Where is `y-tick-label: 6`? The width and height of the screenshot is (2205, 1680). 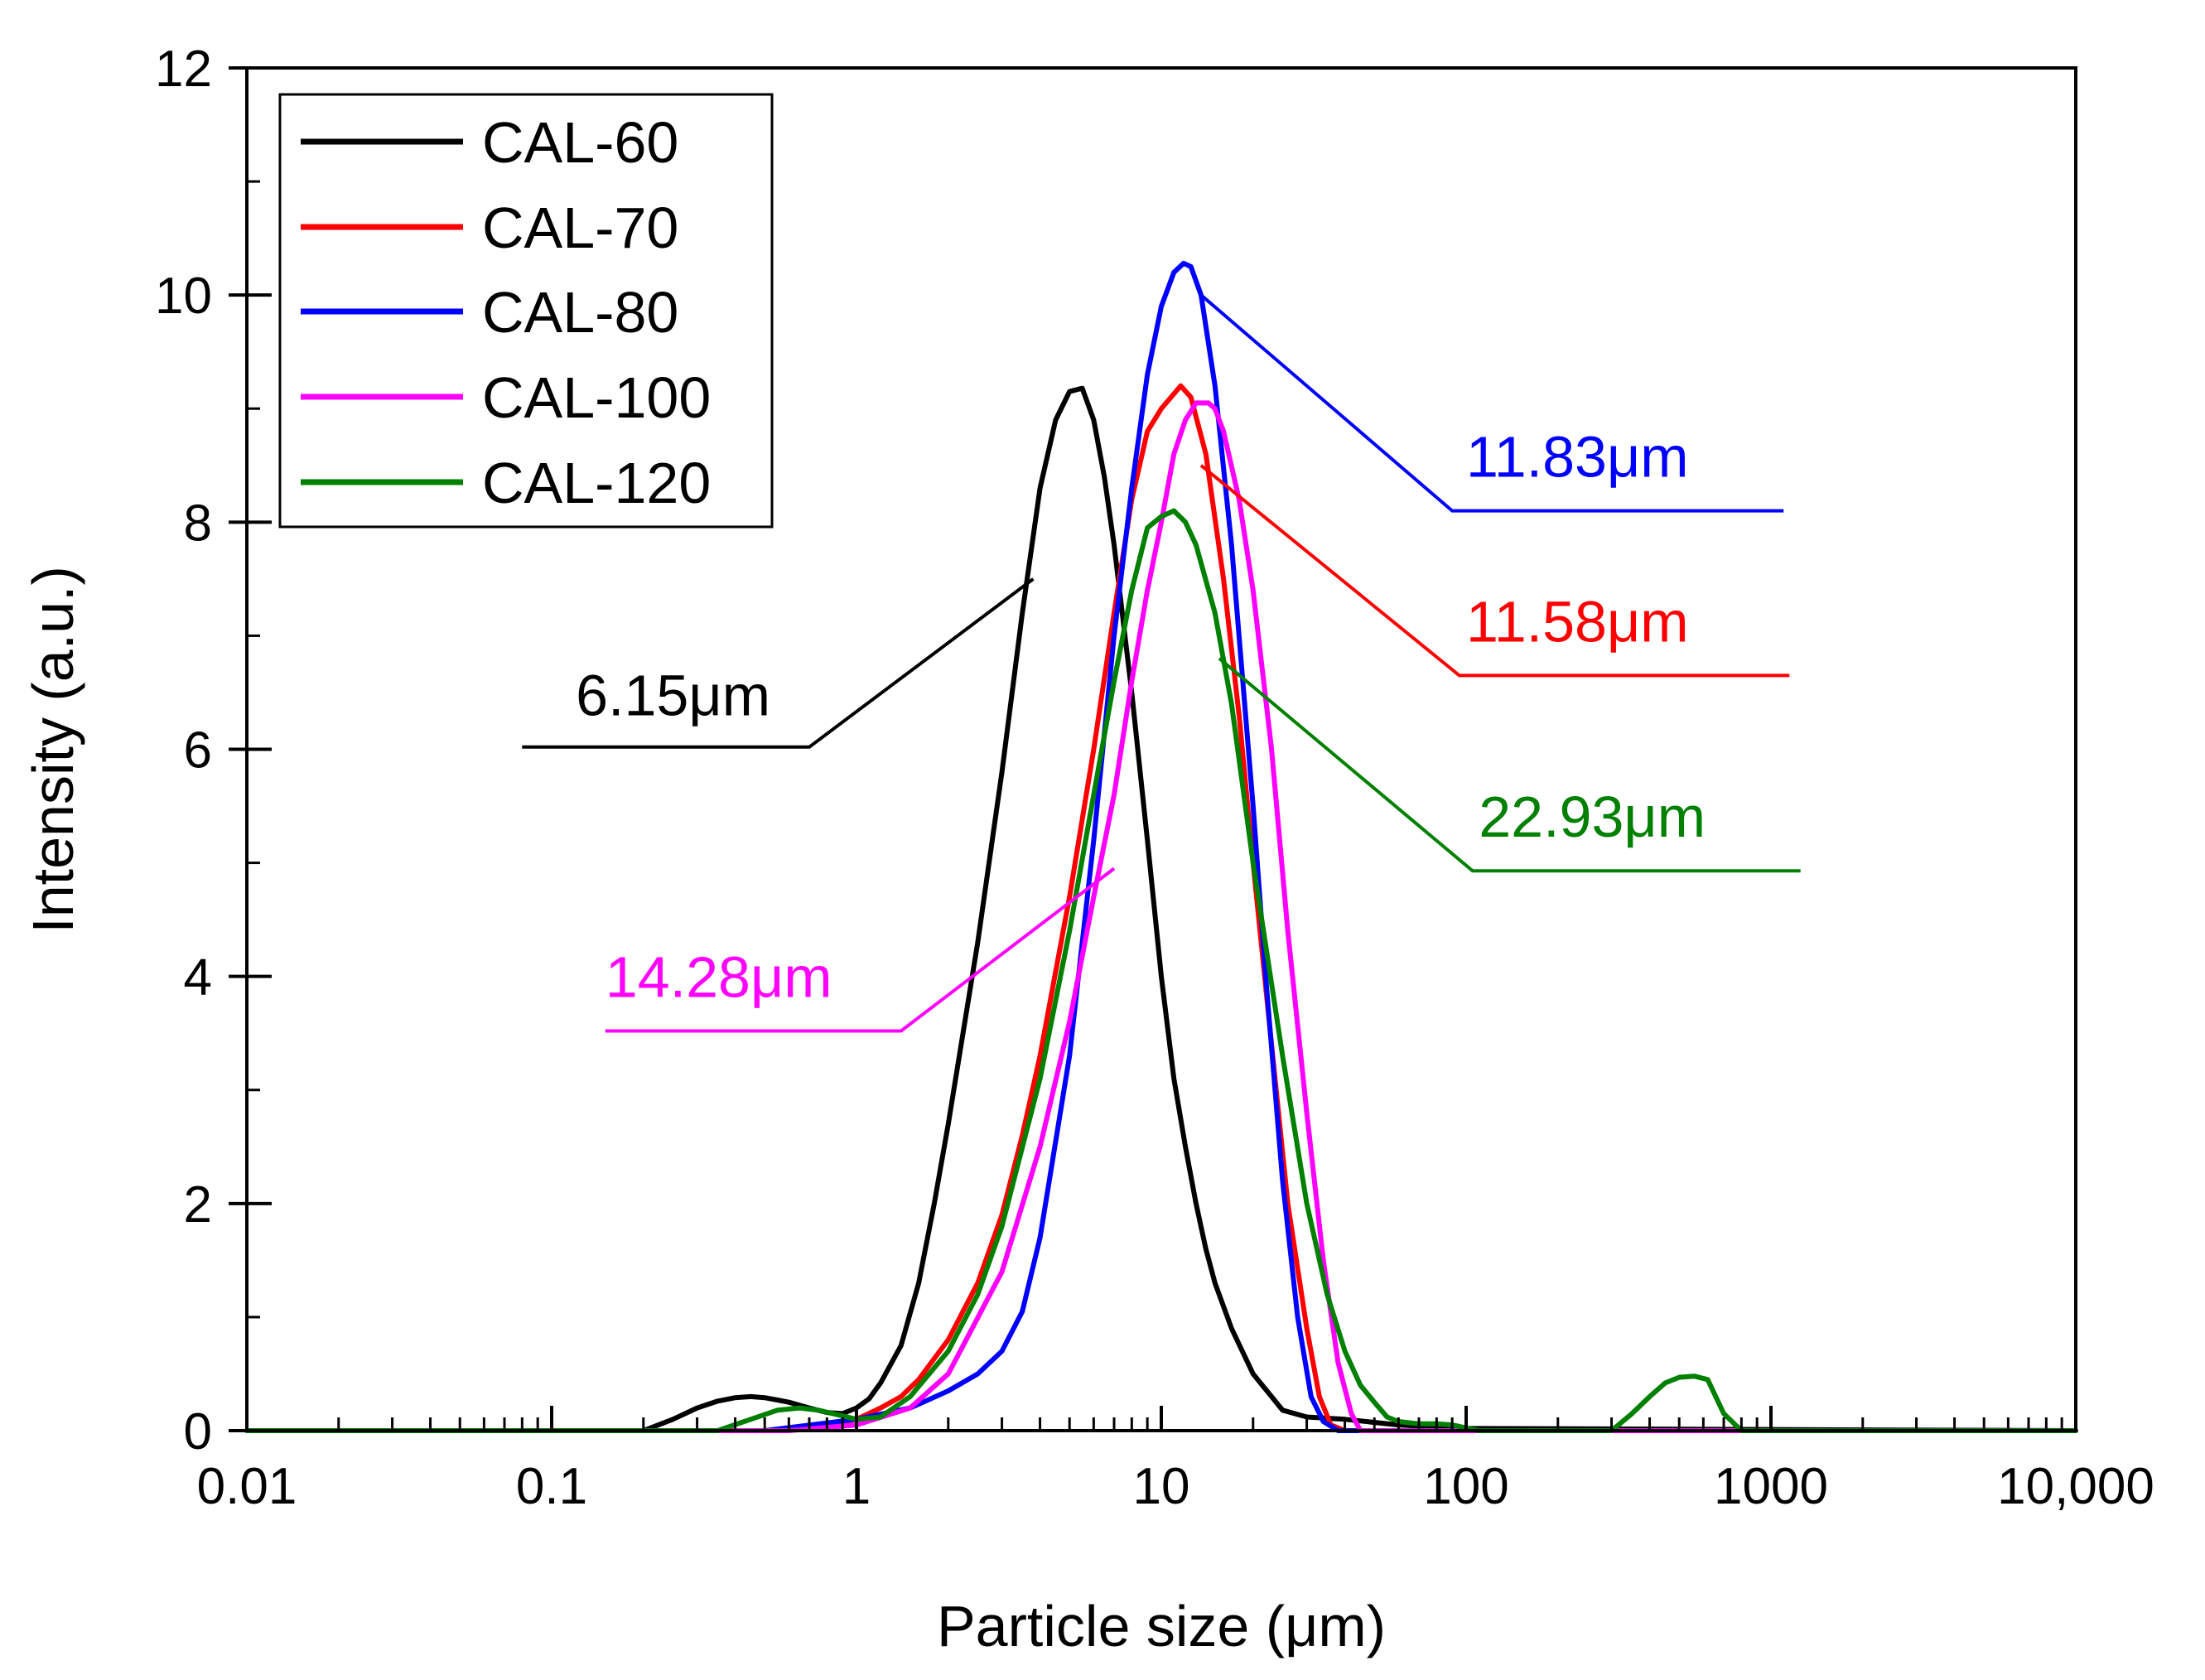
y-tick-label: 6 is located at coordinates (198, 751).